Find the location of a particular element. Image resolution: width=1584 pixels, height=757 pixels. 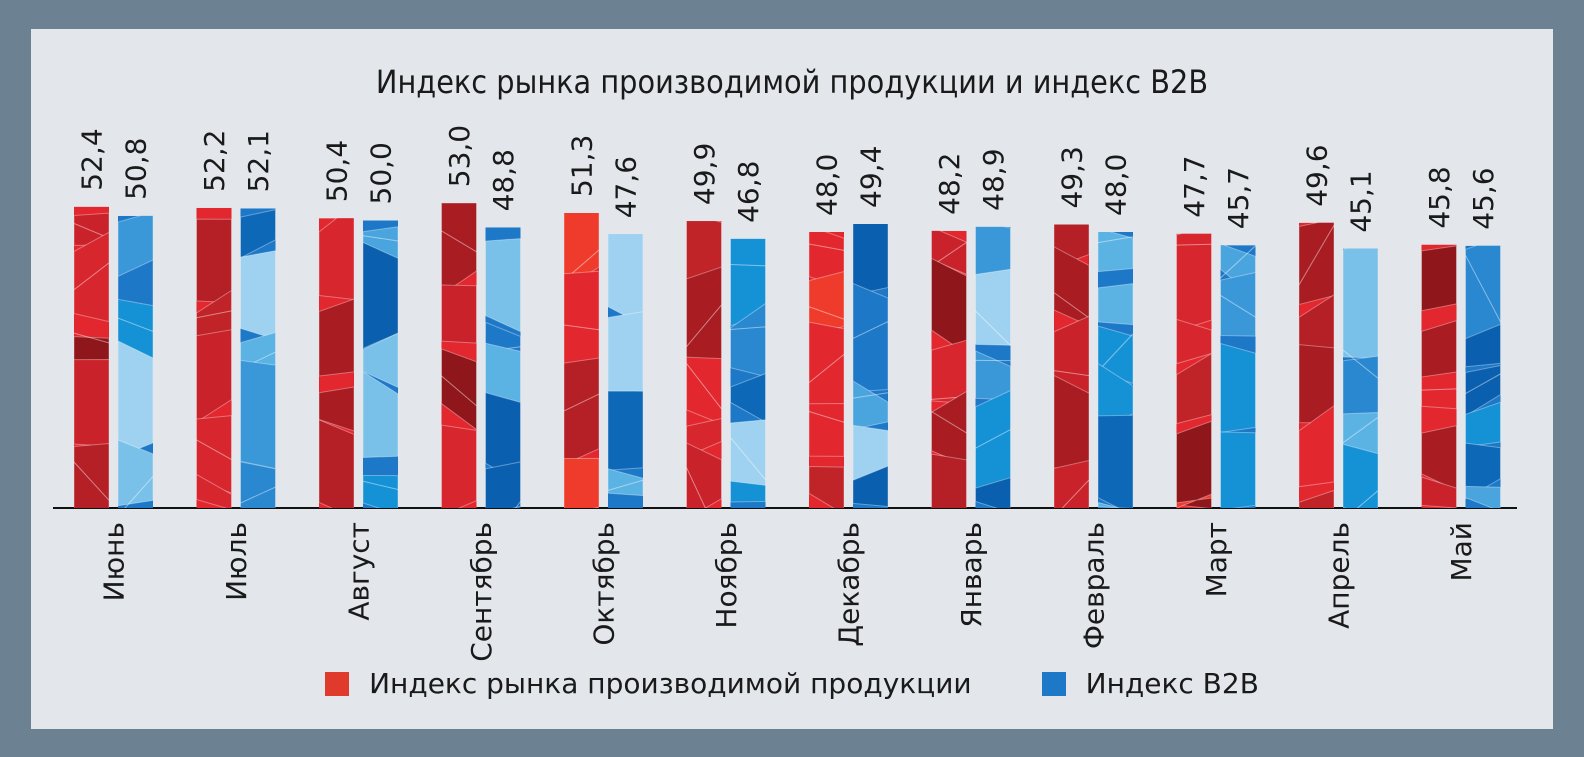

legend-label-b2b: Индекс B2B is located at coordinates (1172, 683).